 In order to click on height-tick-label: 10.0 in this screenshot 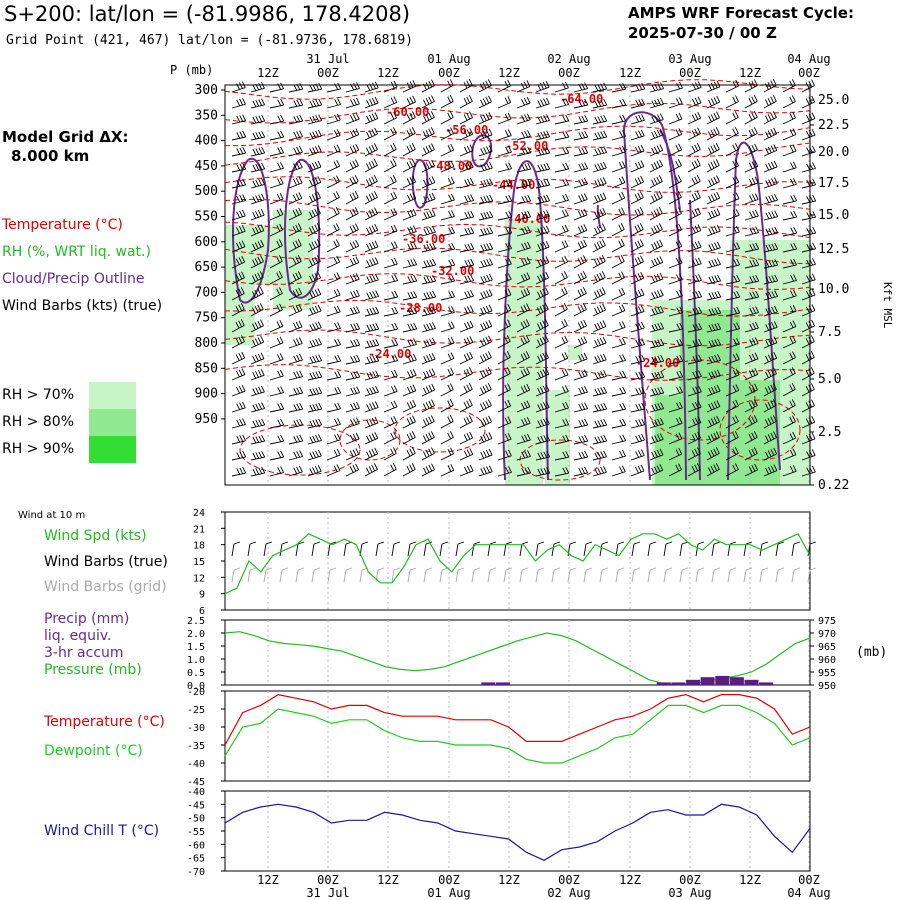, I will do `click(833, 289)`.